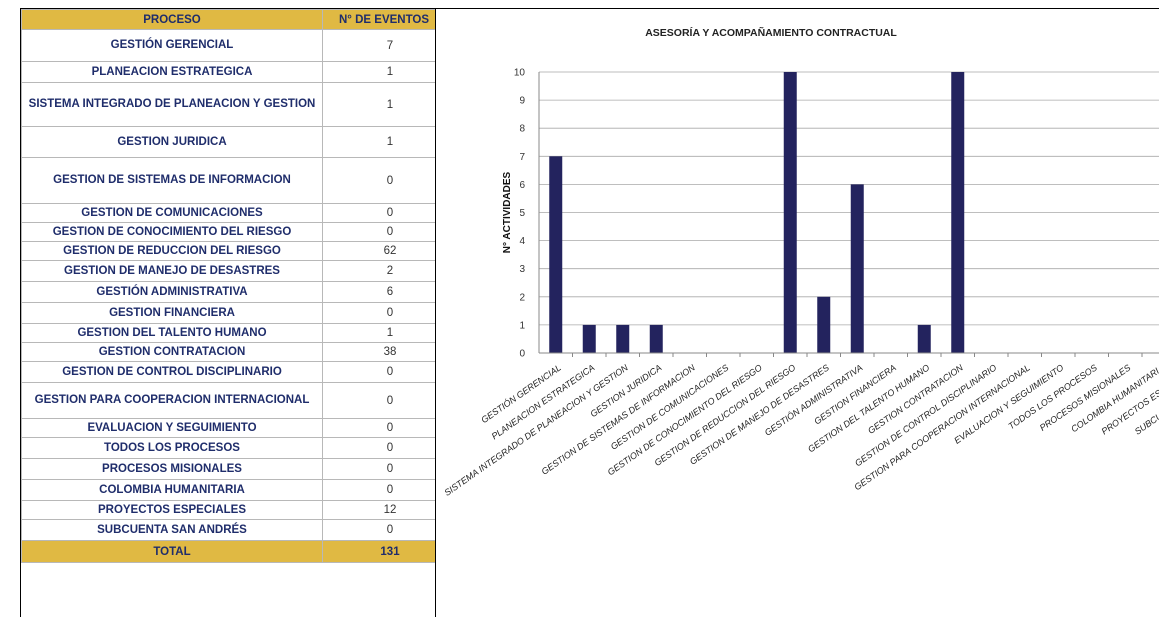 This screenshot has height=617, width=1159. I want to click on table-row: GESTIÓN ADMINISTRATIVA 6, so click(228, 292).